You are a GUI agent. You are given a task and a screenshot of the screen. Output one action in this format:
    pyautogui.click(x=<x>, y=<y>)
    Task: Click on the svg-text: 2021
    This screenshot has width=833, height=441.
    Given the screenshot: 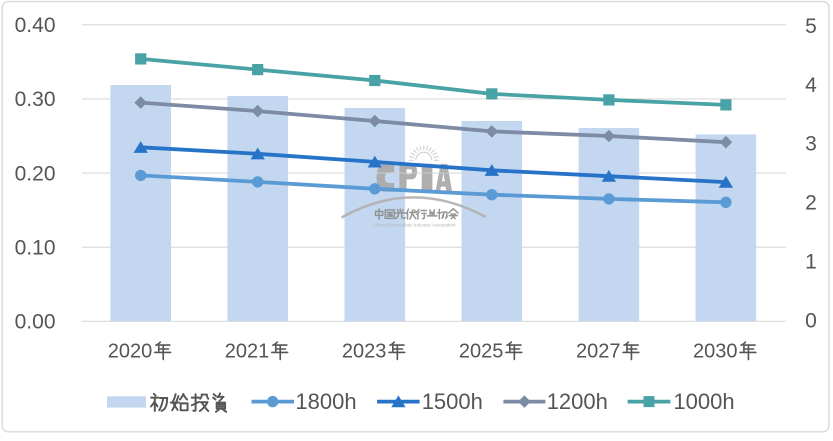 What is the action you would take?
    pyautogui.click(x=247, y=351)
    